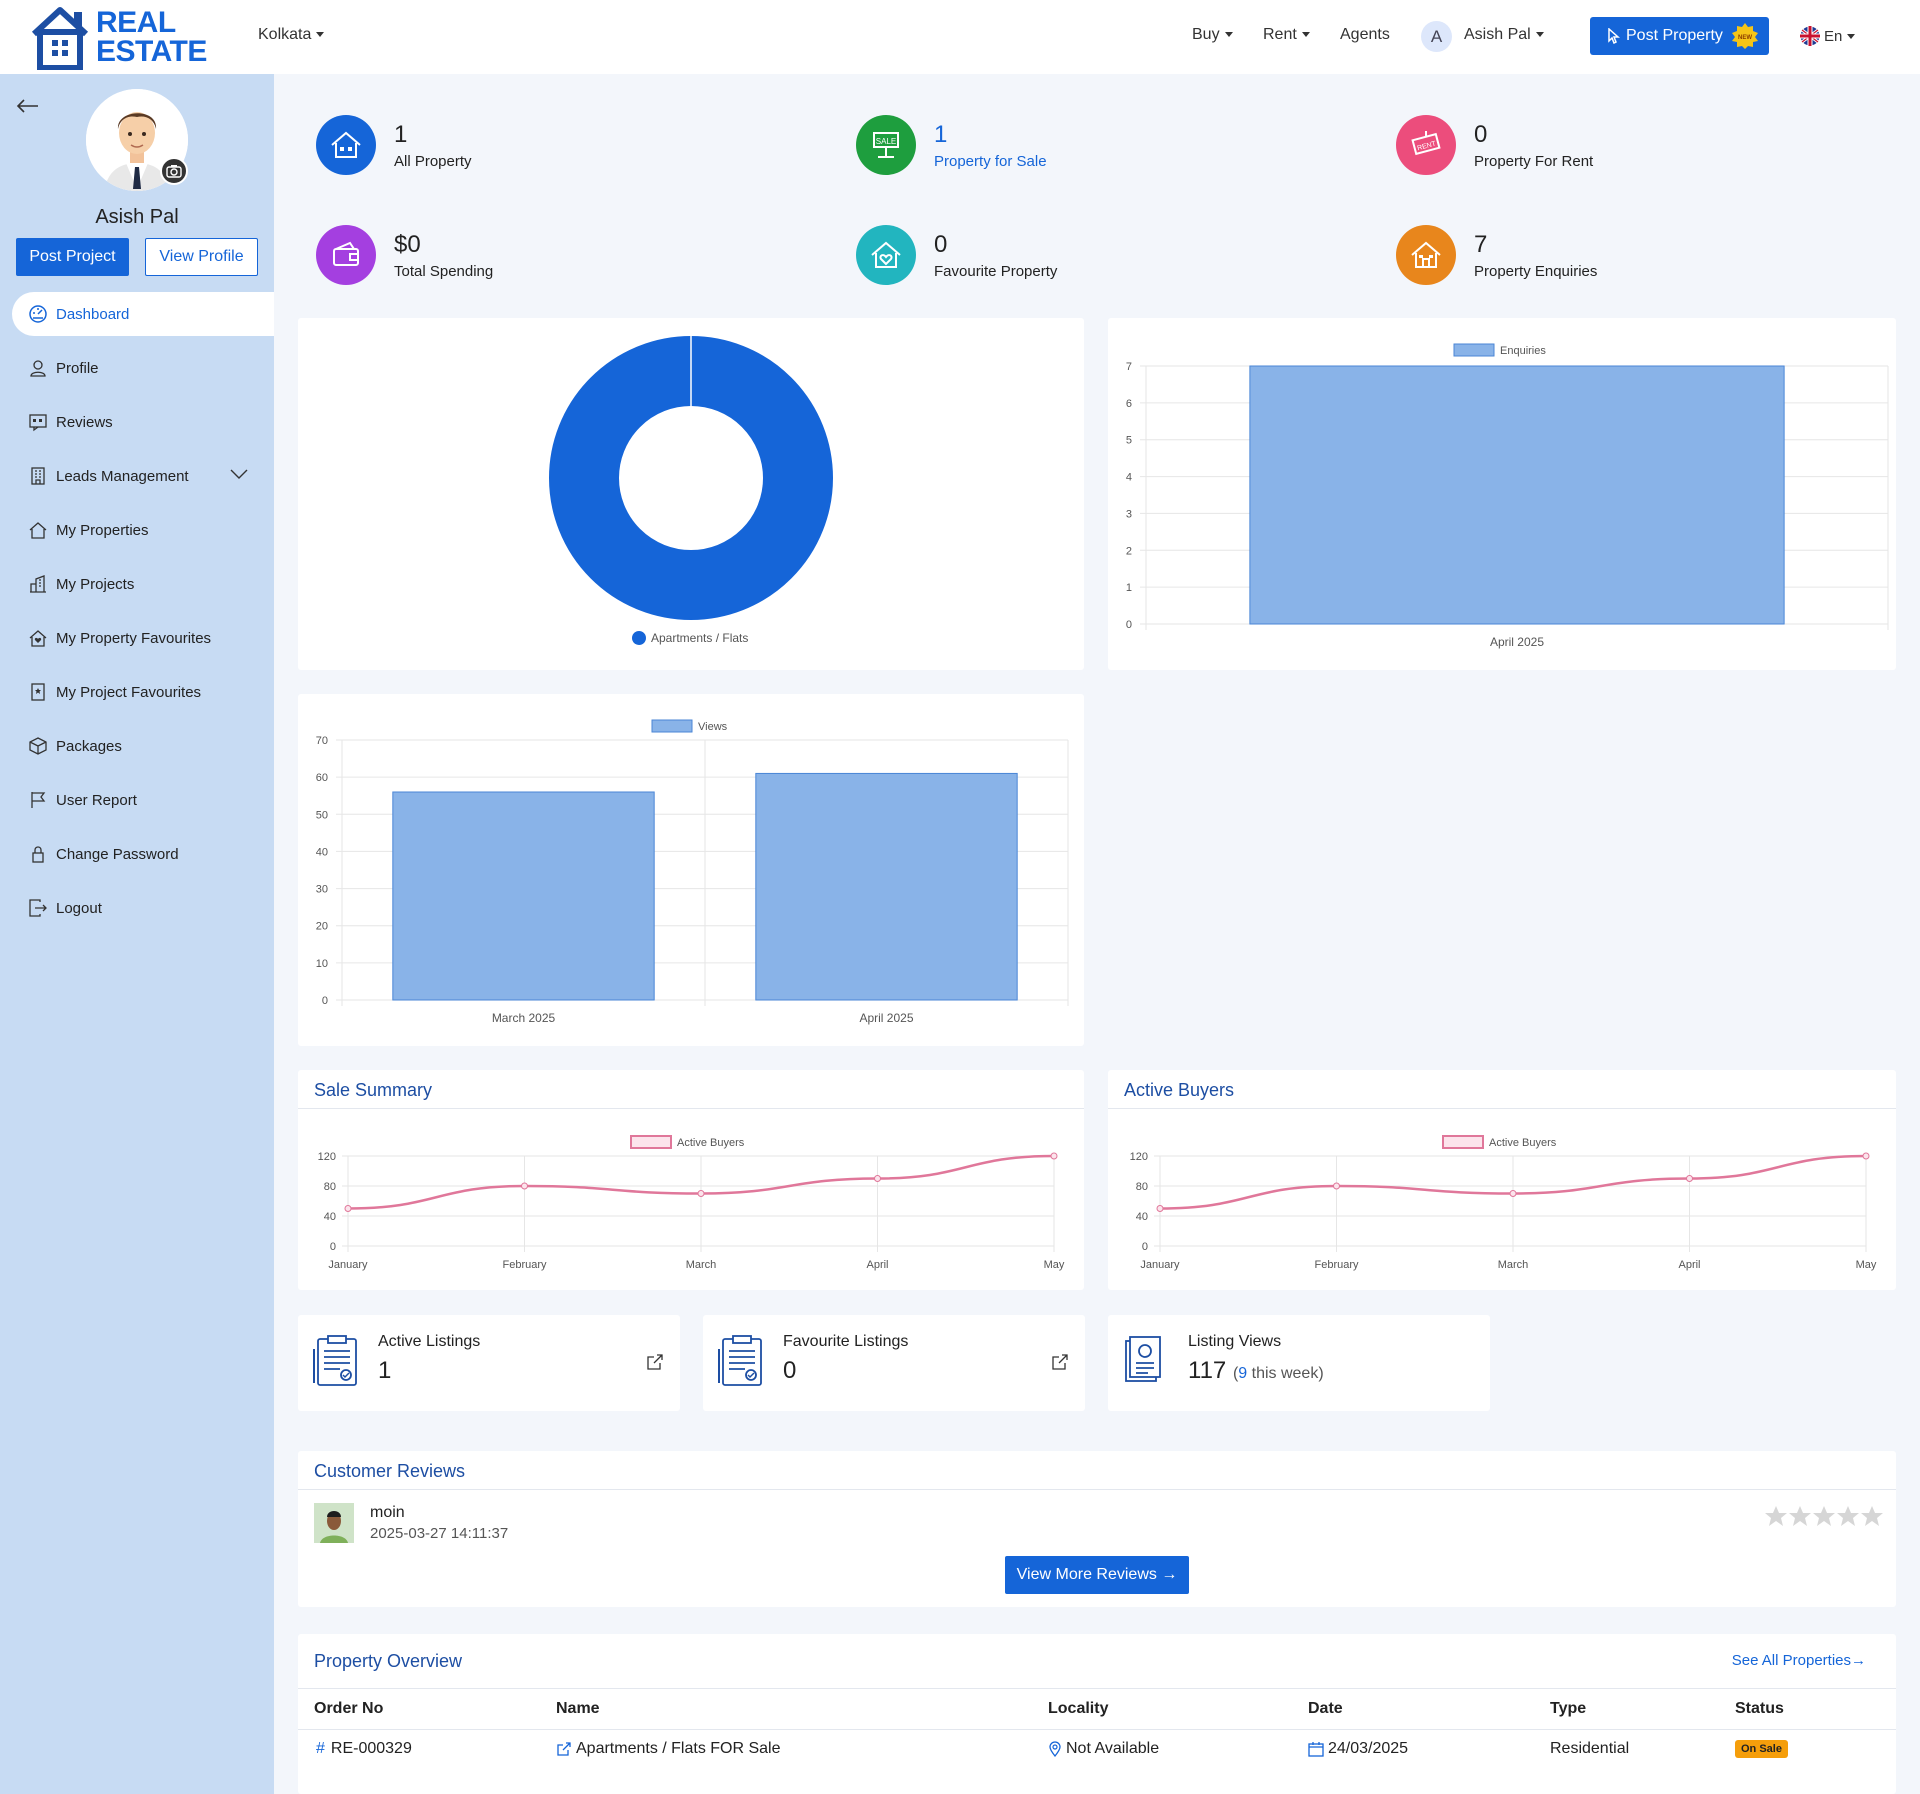 Image resolution: width=1920 pixels, height=1794 pixels. I want to click on active-buyers-title: Active Buyers, so click(1179, 1090).